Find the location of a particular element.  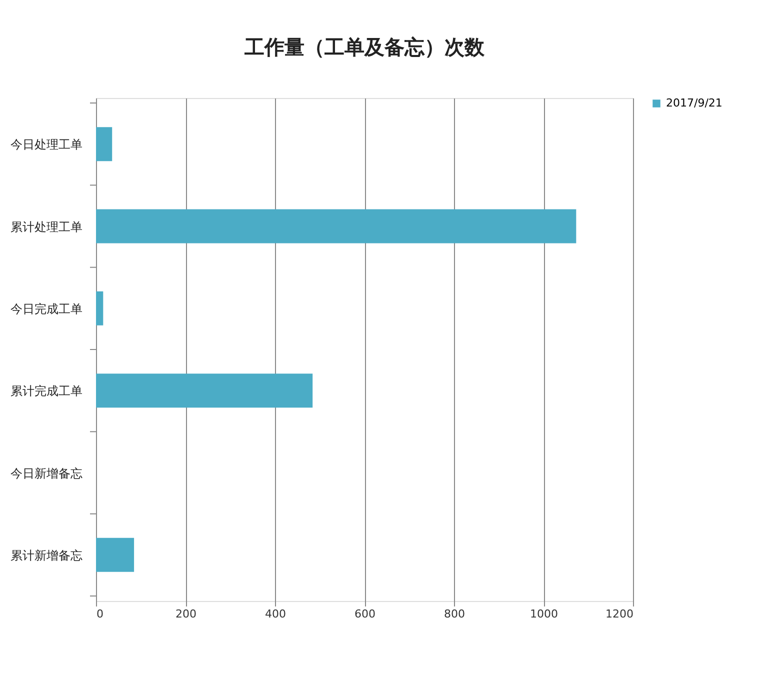

y-tick-label: 今日处理工单 is located at coordinates (46, 145).